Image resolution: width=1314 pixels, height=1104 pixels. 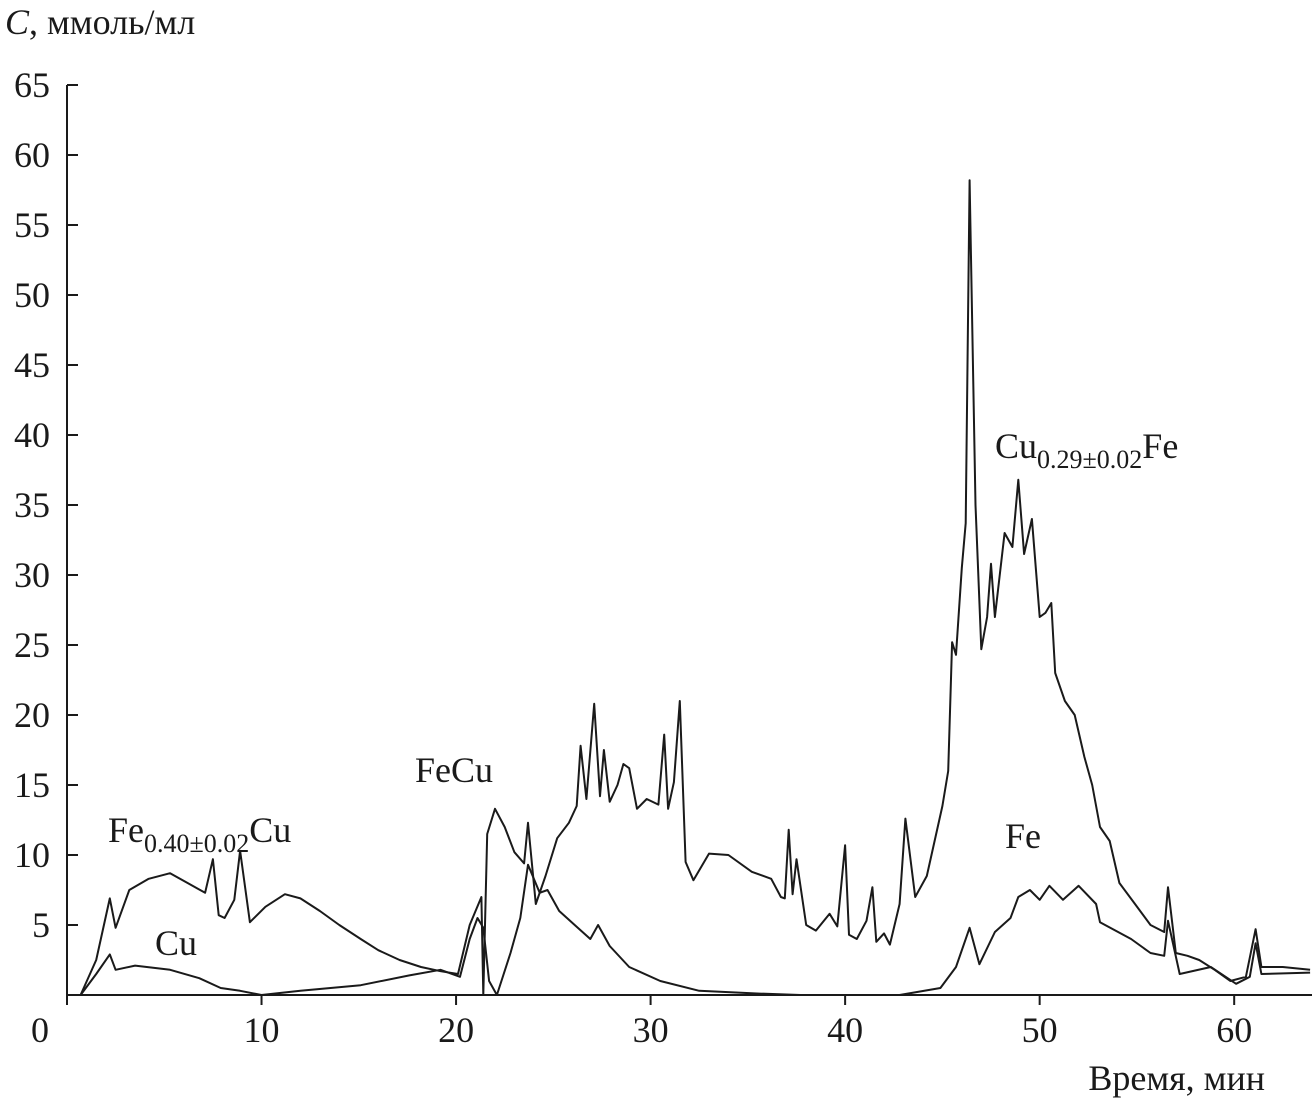 What do you see at coordinates (1234, 1030) in the screenshot?
I see `x-tick-label: 60` at bounding box center [1234, 1030].